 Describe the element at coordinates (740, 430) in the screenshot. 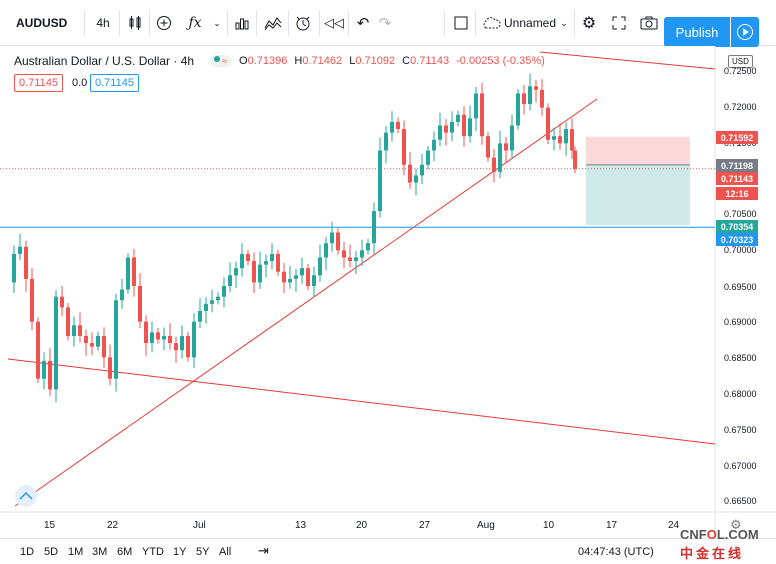

I see `price-axis-label: 0.67500` at that location.